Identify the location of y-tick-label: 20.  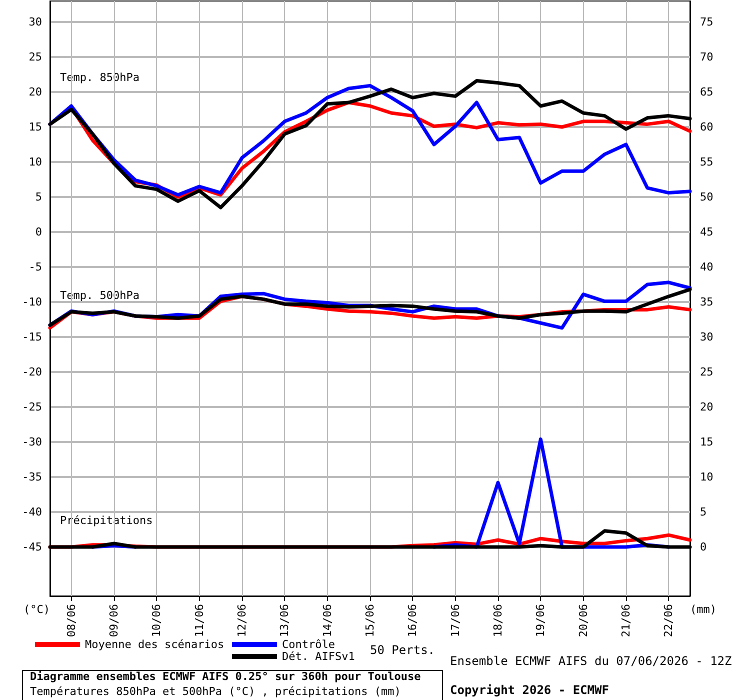
(35, 92).